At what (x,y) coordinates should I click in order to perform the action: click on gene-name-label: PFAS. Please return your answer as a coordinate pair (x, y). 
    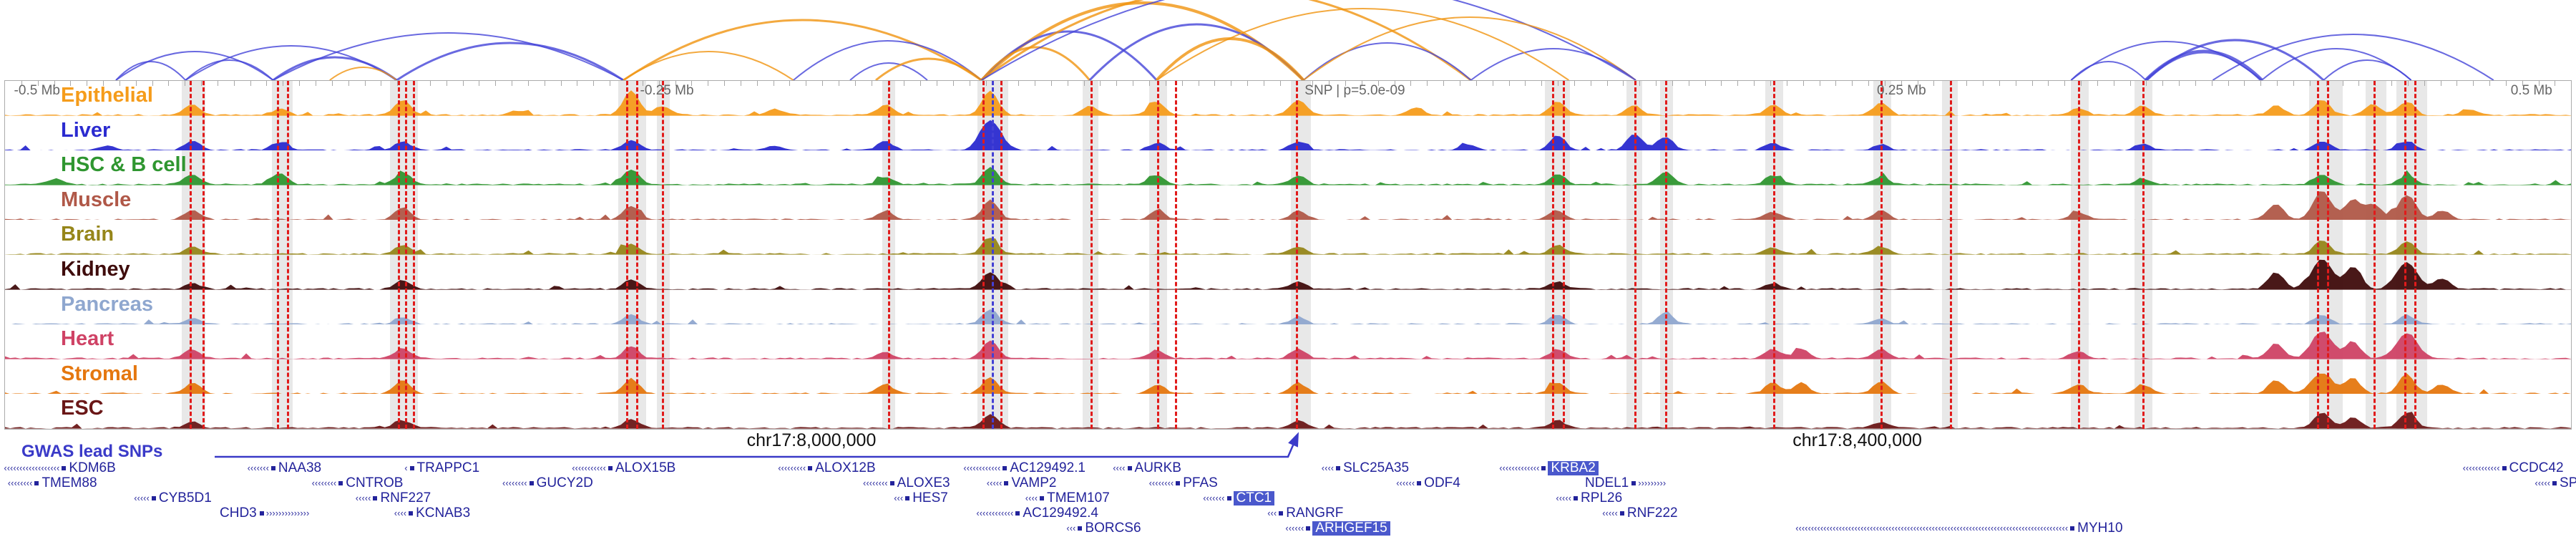
    Looking at the image, I should click on (1200, 482).